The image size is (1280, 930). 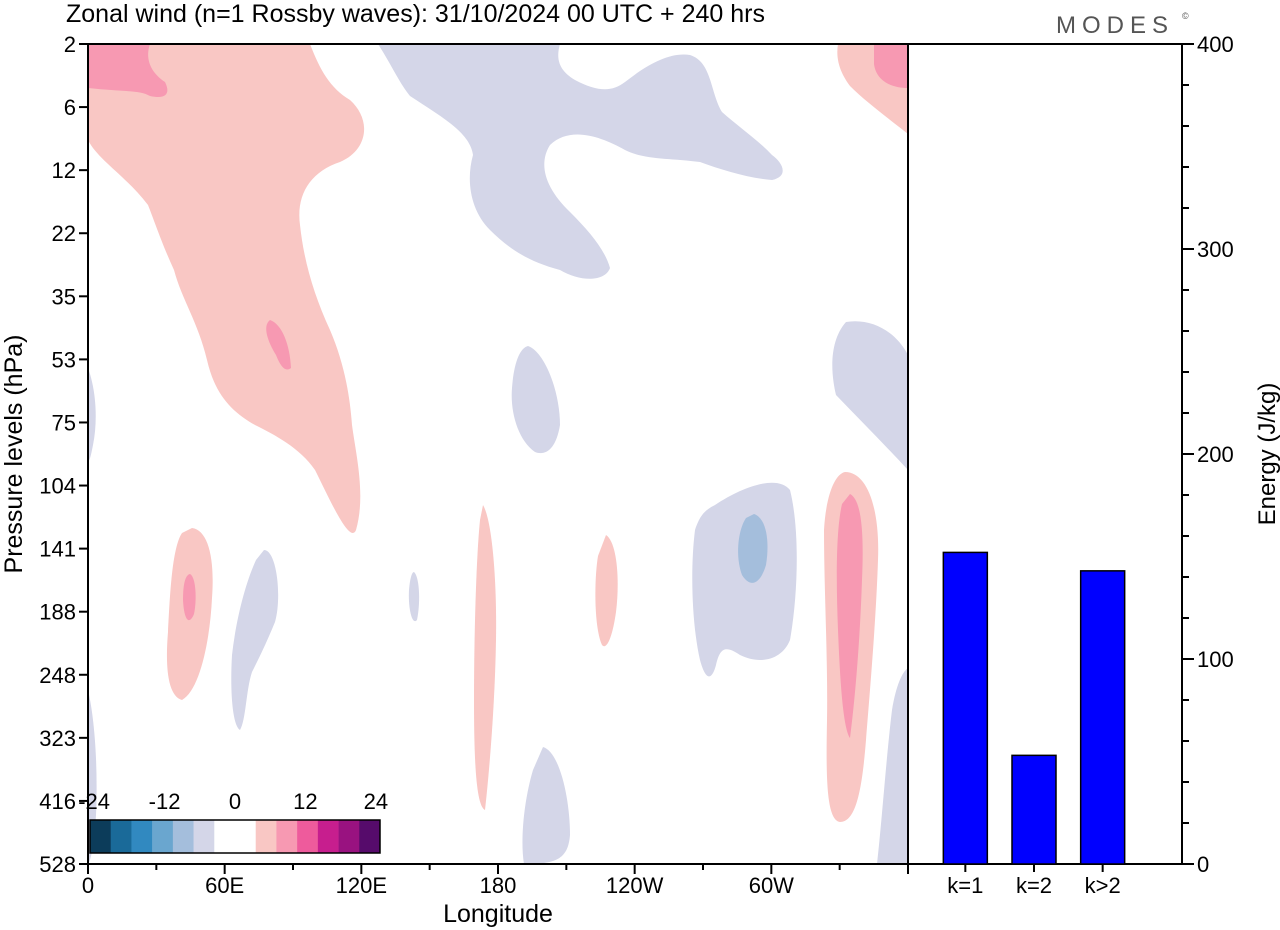 I want to click on y-axis-label: Pressure levels (hPa), so click(x=14, y=454).